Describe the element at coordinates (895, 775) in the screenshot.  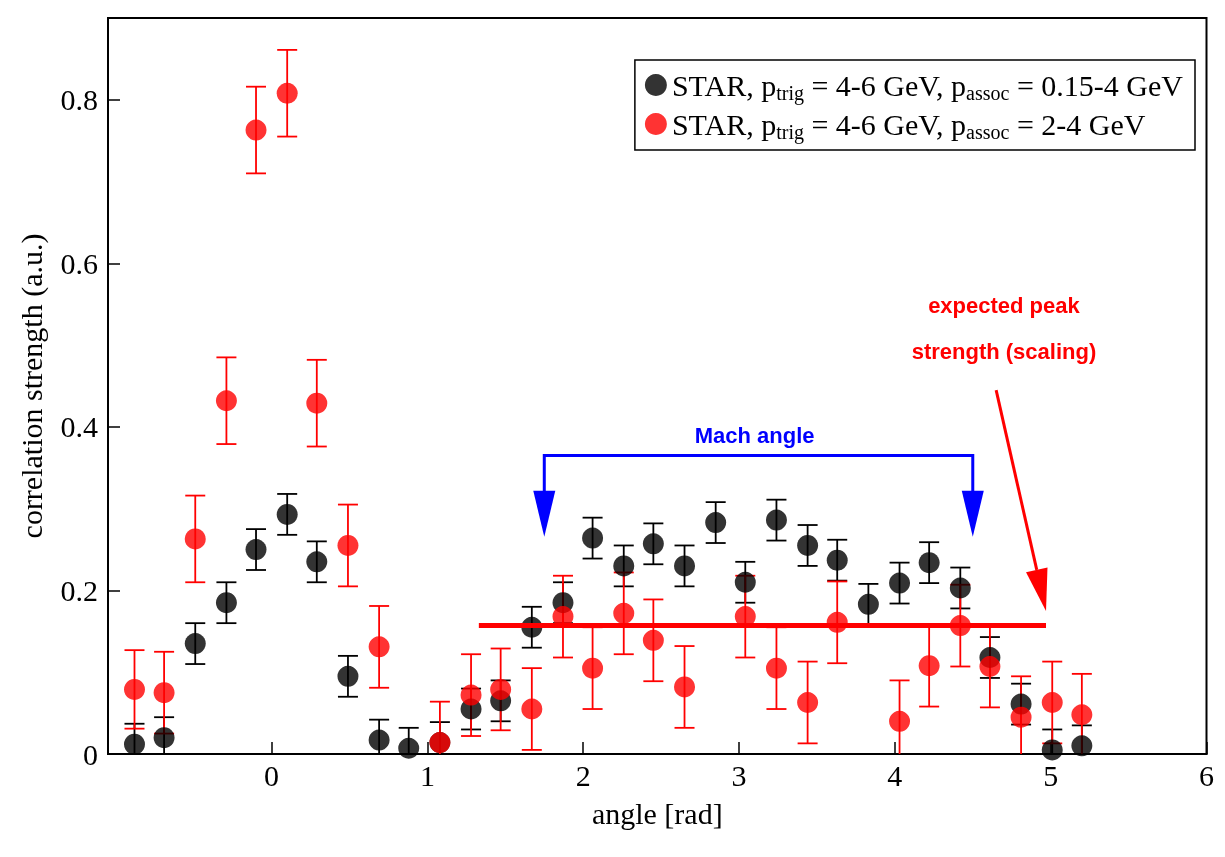
I see `x-tick-label: 4` at that location.